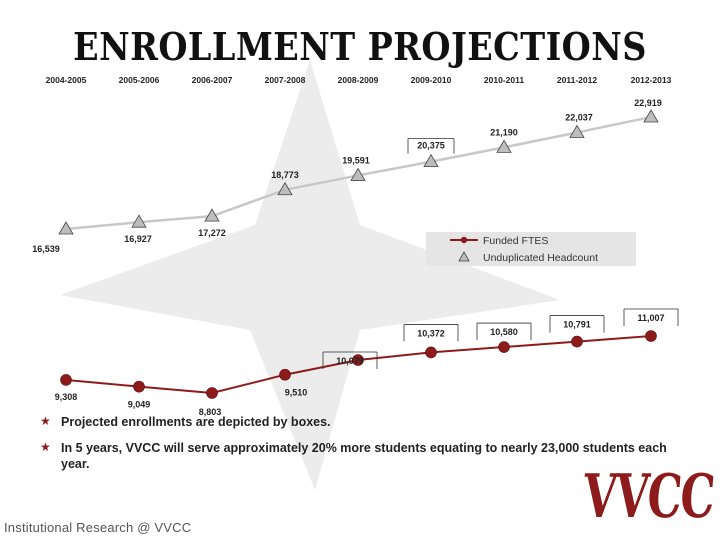  What do you see at coordinates (651, 80) in the screenshot?
I see `category-label: 2012-2013` at bounding box center [651, 80].